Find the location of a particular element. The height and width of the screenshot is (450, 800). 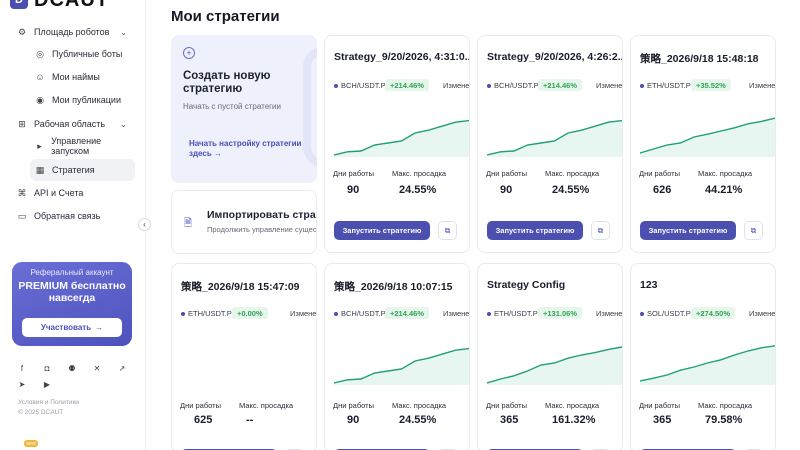

sidebar-item-strategy: ▦ Стратегия is located at coordinates (82, 170).